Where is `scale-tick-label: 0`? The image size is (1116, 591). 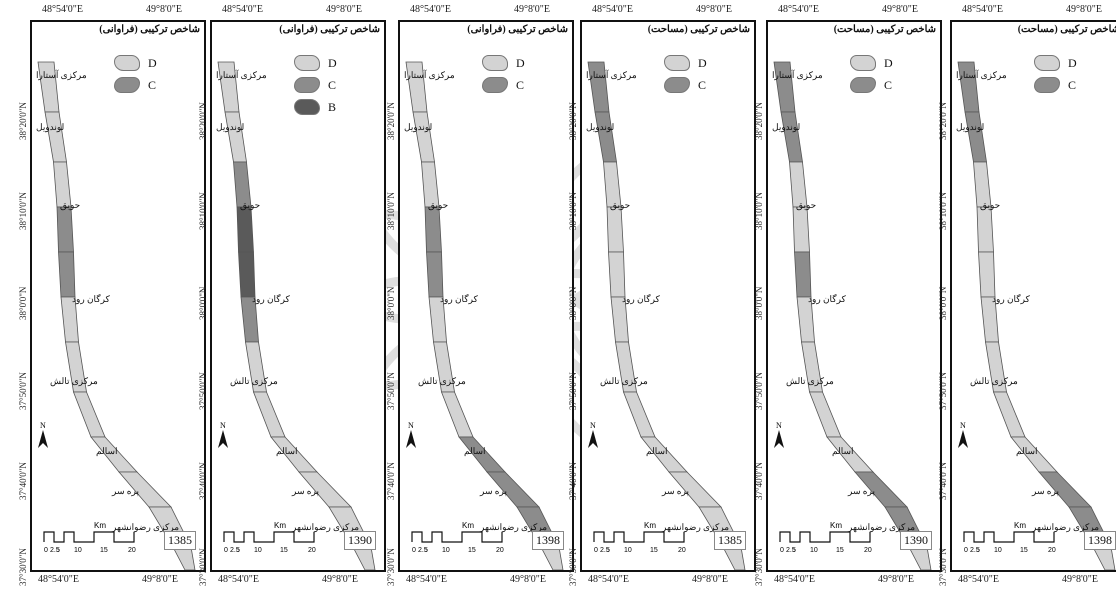 scale-tick-label: 0 is located at coordinates (46, 550).